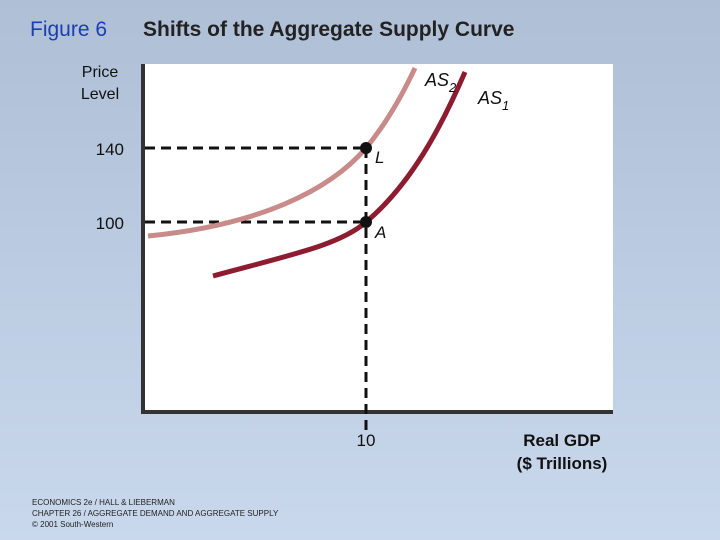  Describe the element at coordinates (68, 29) in the screenshot. I see `figure-number: Figure 6` at that location.